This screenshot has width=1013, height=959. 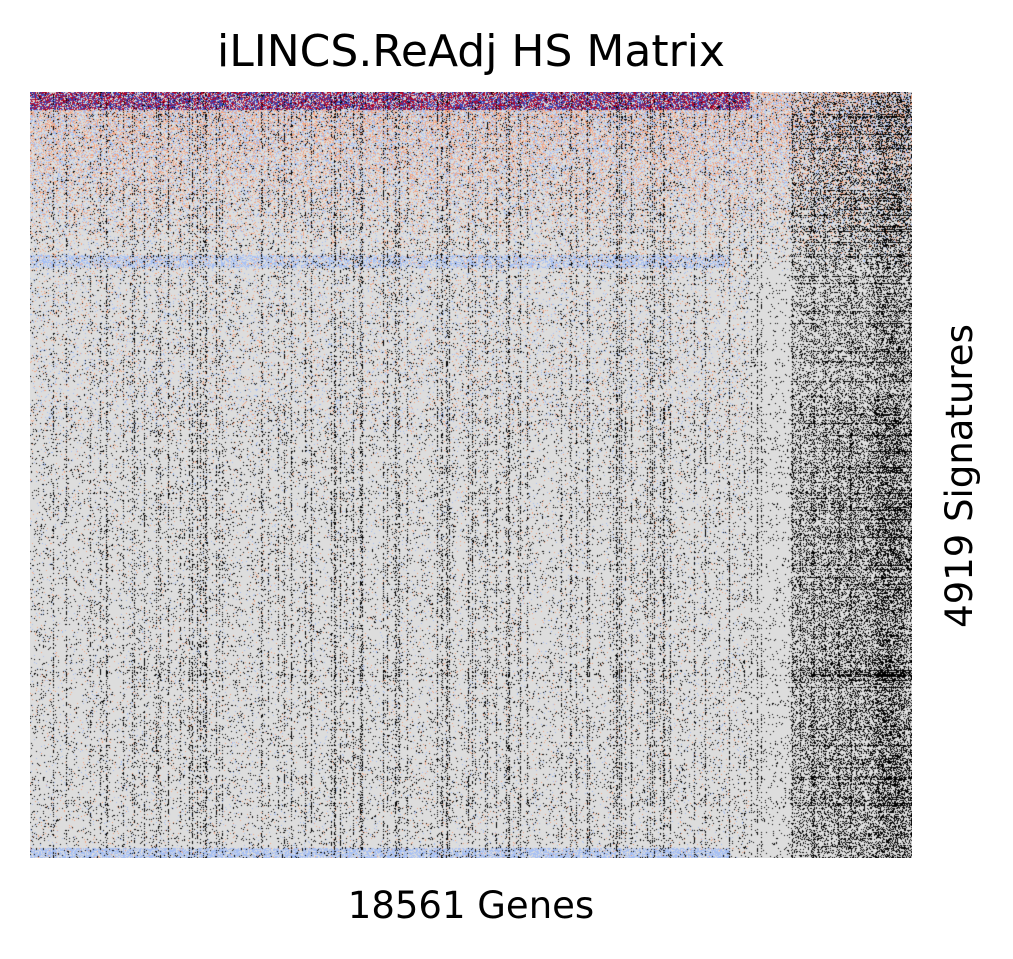 I want to click on y-axis-label: 4919 Signatures, so click(x=959, y=476).